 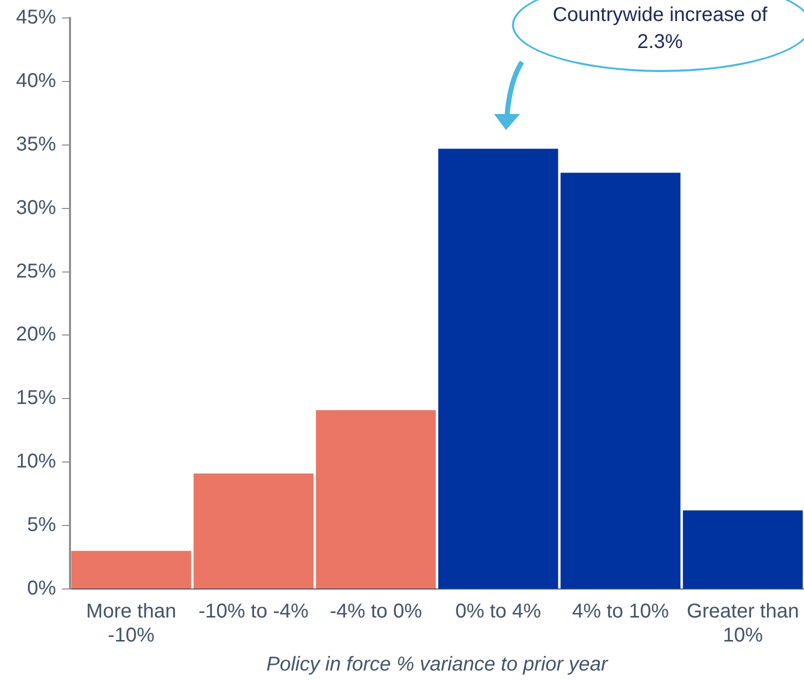 What do you see at coordinates (660, 29) in the screenshot?
I see `annotation: Countrywide increase of 2.3%` at bounding box center [660, 29].